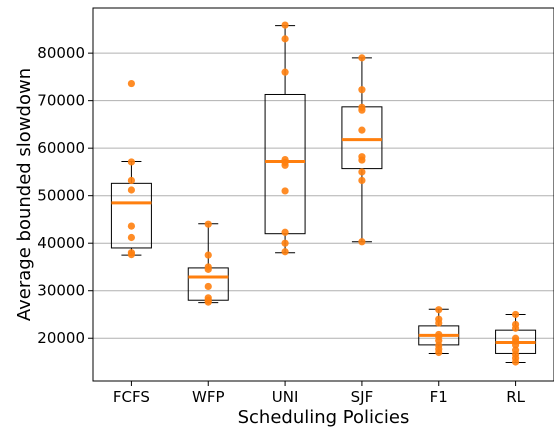  What do you see at coordinates (515, 397) in the screenshot?
I see `x-tick-label: RL` at bounding box center [515, 397].